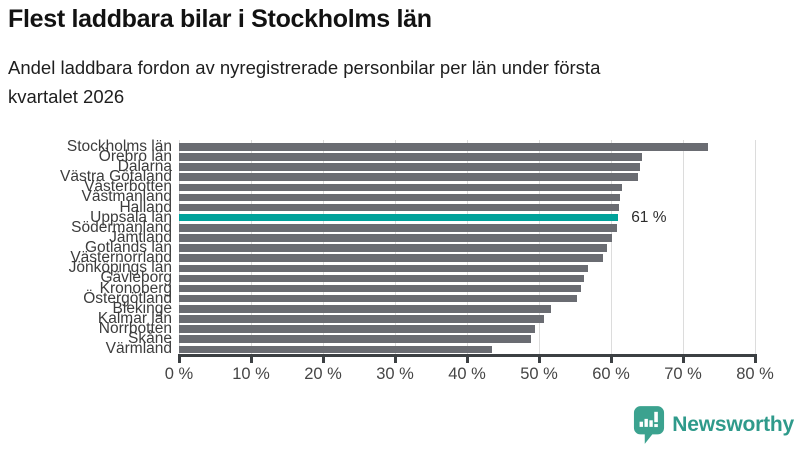  I want to click on x-axis-tick-label: 60 %, so click(611, 374).